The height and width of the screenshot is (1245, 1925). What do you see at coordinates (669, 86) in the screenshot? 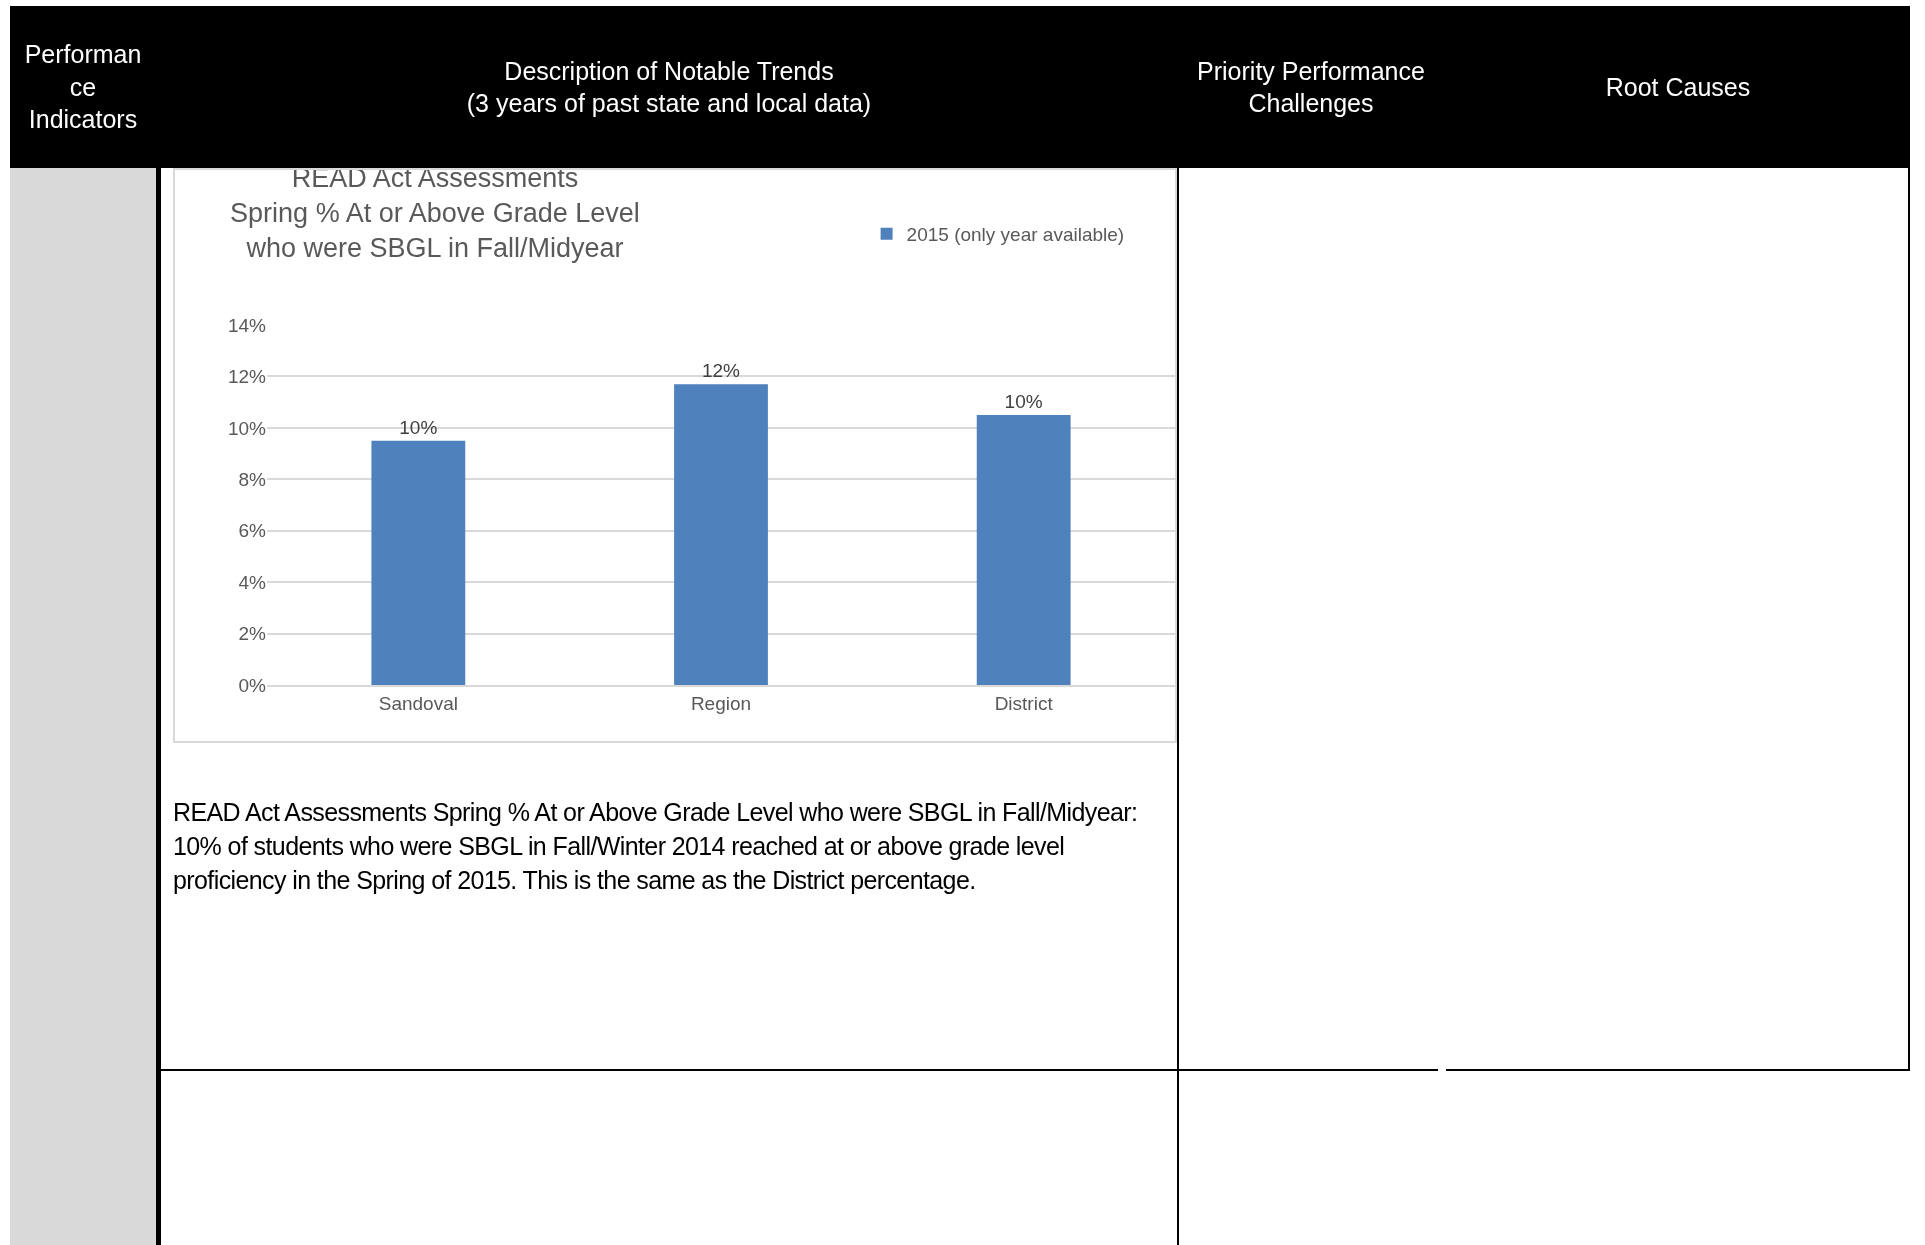
I see `text: Description of Notable Trends (3 years of past state and local data)` at bounding box center [669, 86].